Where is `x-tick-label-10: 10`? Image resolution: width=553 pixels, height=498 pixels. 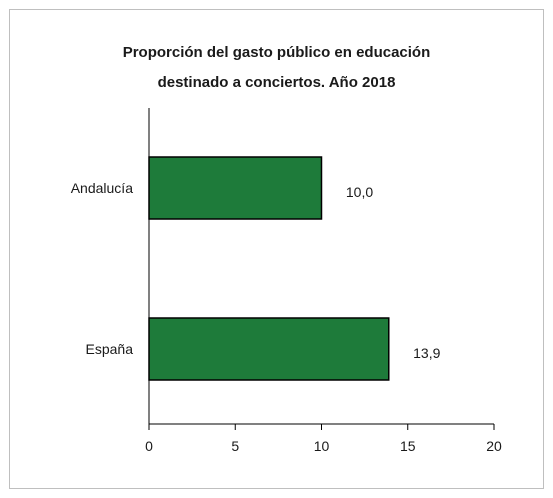
x-tick-label-10: 10 is located at coordinates (322, 446).